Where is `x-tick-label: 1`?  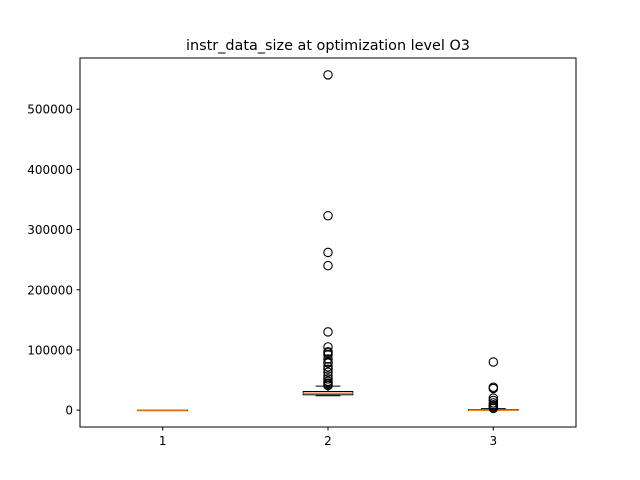
x-tick-label: 1 is located at coordinates (163, 441).